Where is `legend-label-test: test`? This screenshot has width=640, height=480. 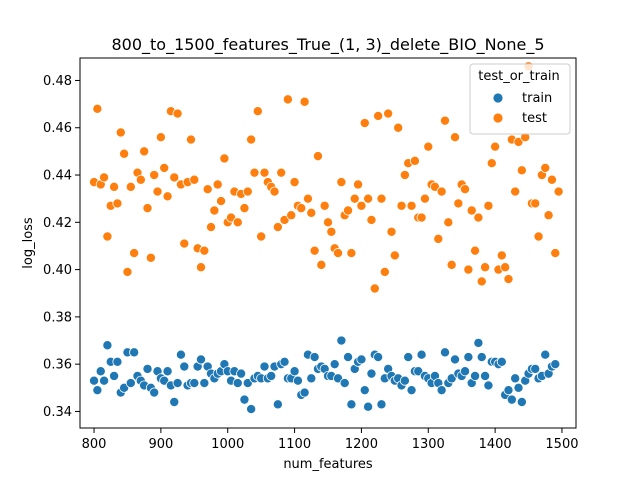 legend-label-test: test is located at coordinates (534, 118).